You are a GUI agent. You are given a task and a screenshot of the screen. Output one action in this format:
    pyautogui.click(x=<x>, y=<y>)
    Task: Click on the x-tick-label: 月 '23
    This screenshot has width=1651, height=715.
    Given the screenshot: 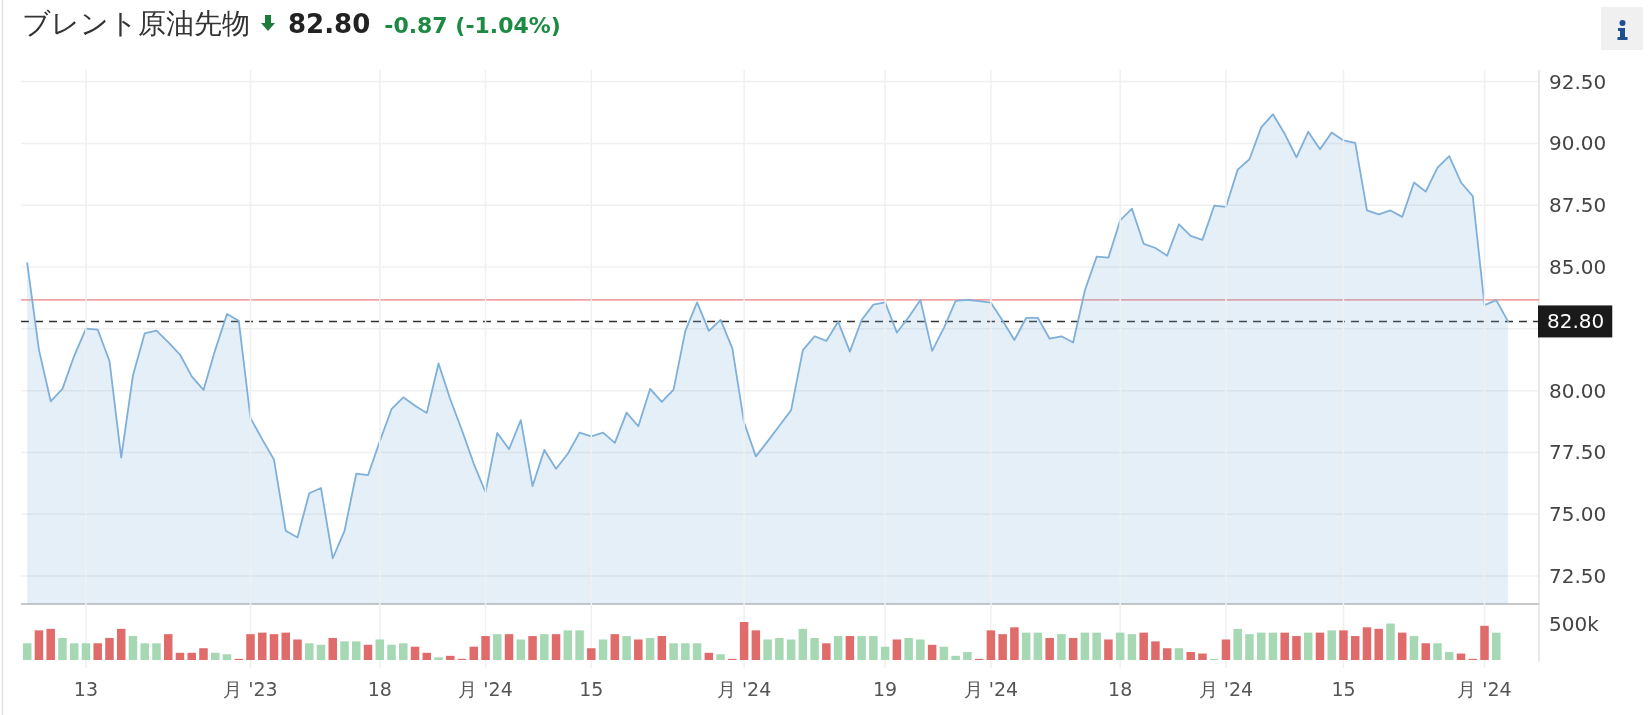 What is the action you would take?
    pyautogui.click(x=250, y=689)
    